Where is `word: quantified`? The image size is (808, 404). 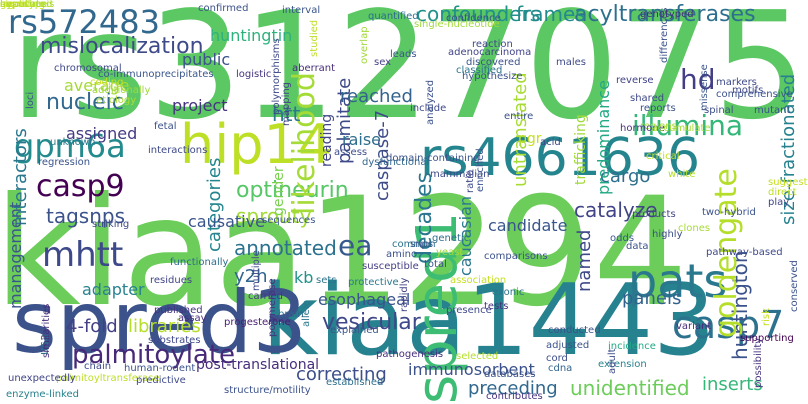 word: quantified is located at coordinates (393, 16).